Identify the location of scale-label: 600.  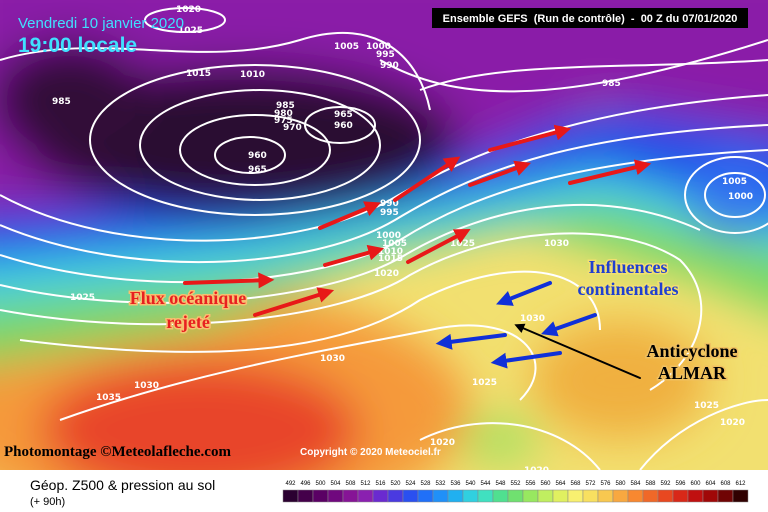
(695, 484).